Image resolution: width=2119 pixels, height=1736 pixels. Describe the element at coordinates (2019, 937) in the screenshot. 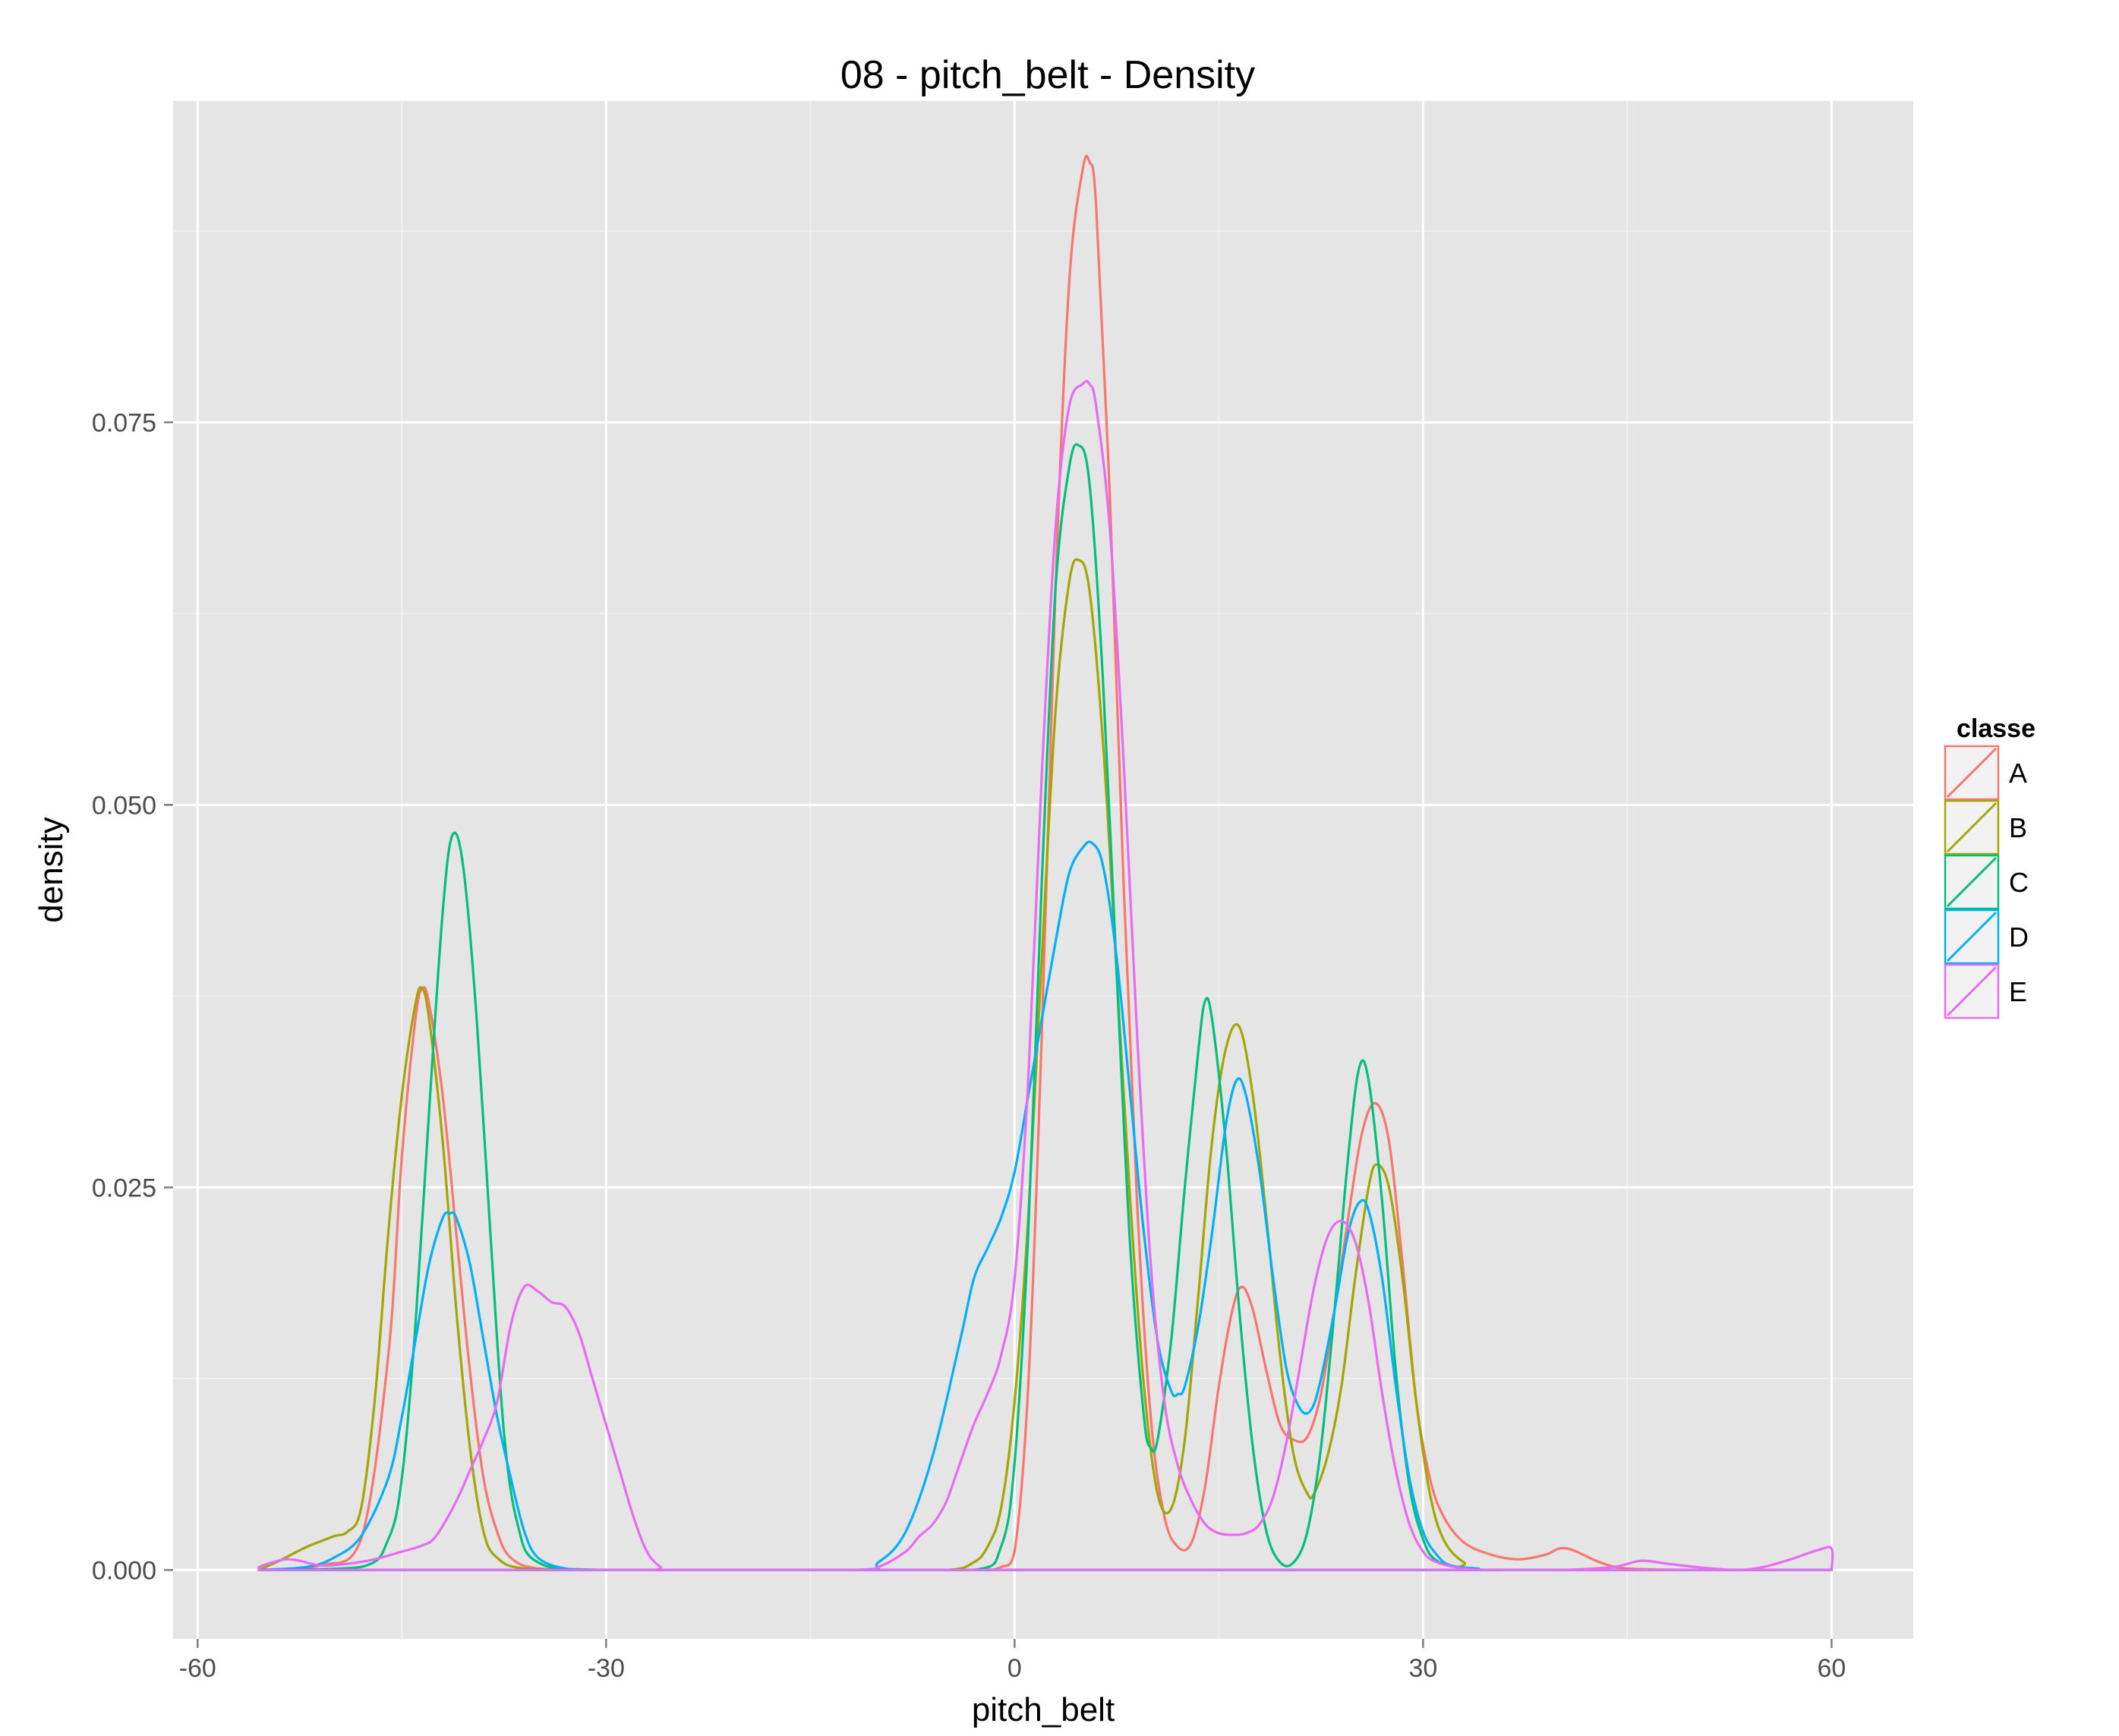

I see `legend-label-D: D` at that location.